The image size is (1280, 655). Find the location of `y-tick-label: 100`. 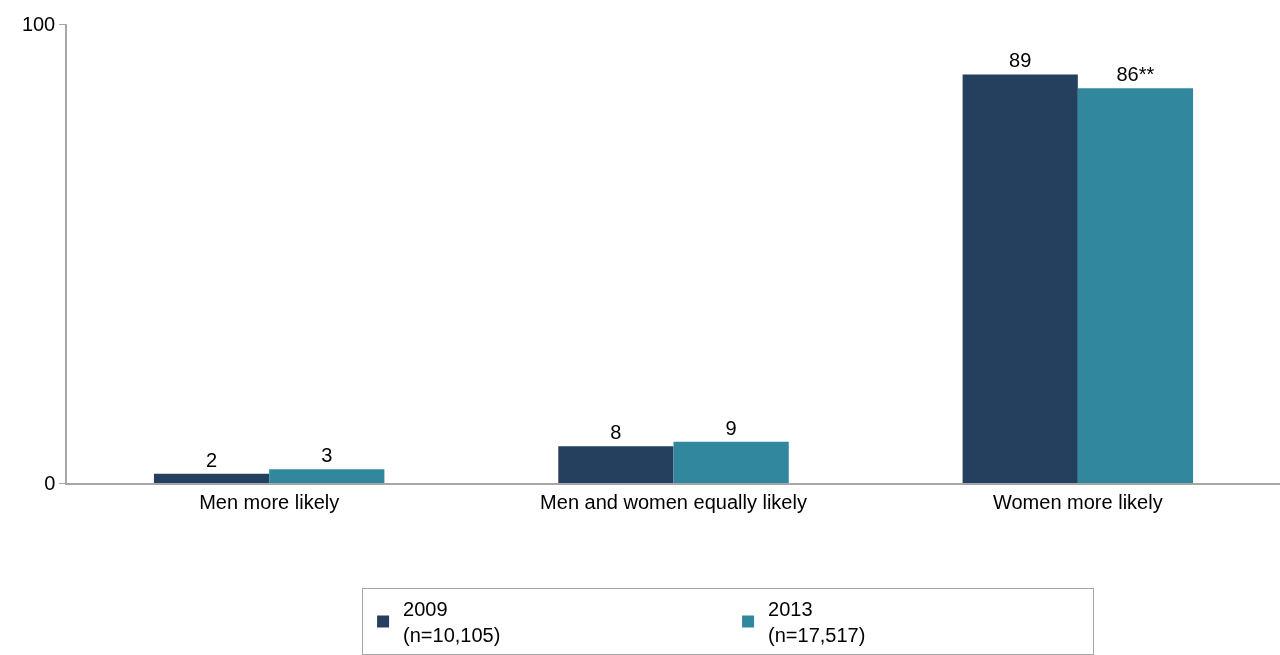

y-tick-label: 100 is located at coordinates (38, 24).